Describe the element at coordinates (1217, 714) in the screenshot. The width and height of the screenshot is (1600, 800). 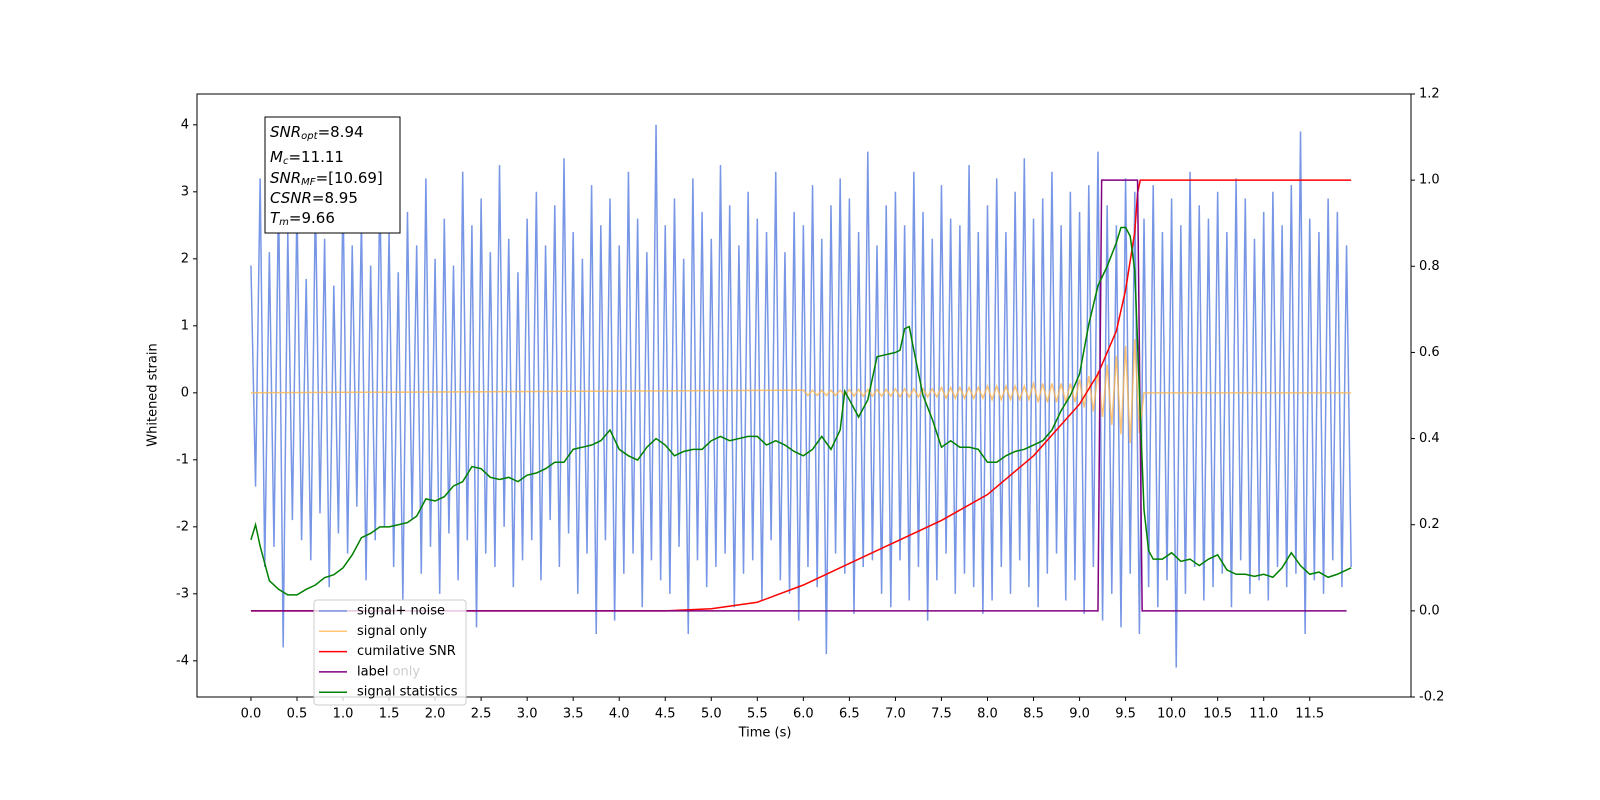
I see `x-tick-label: 10.5` at that location.